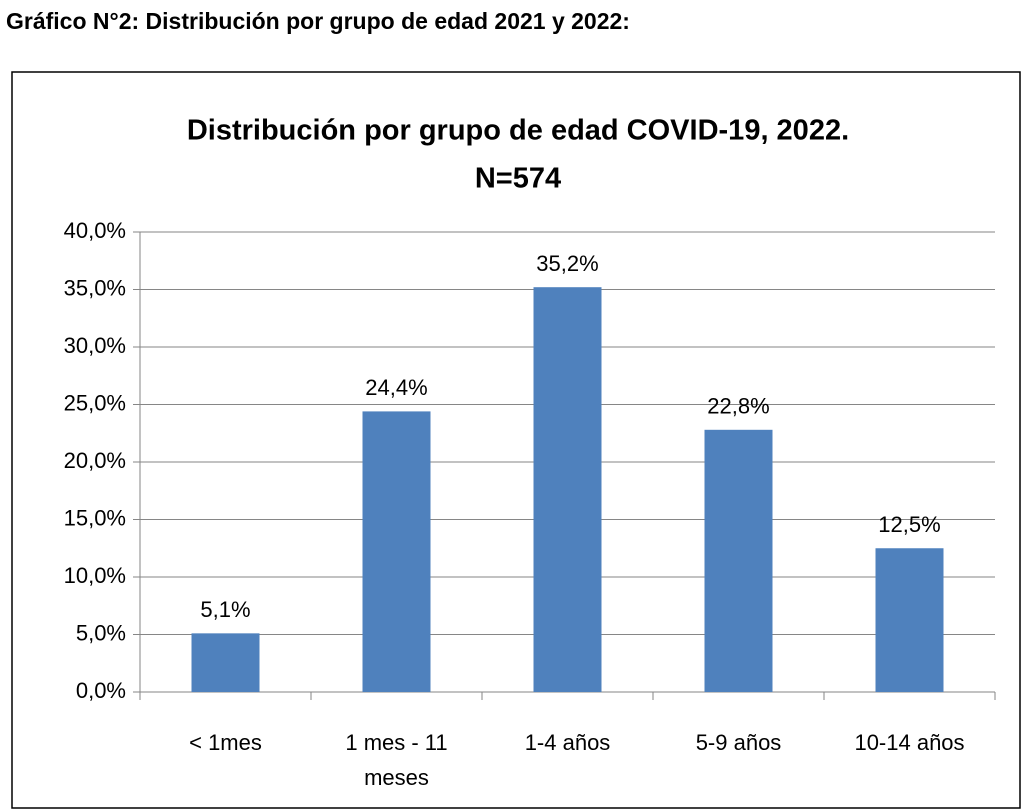 The image size is (1030, 812). Describe the element at coordinates (95, 517) in the screenshot. I see `y-tick-label: 15,0%` at that location.